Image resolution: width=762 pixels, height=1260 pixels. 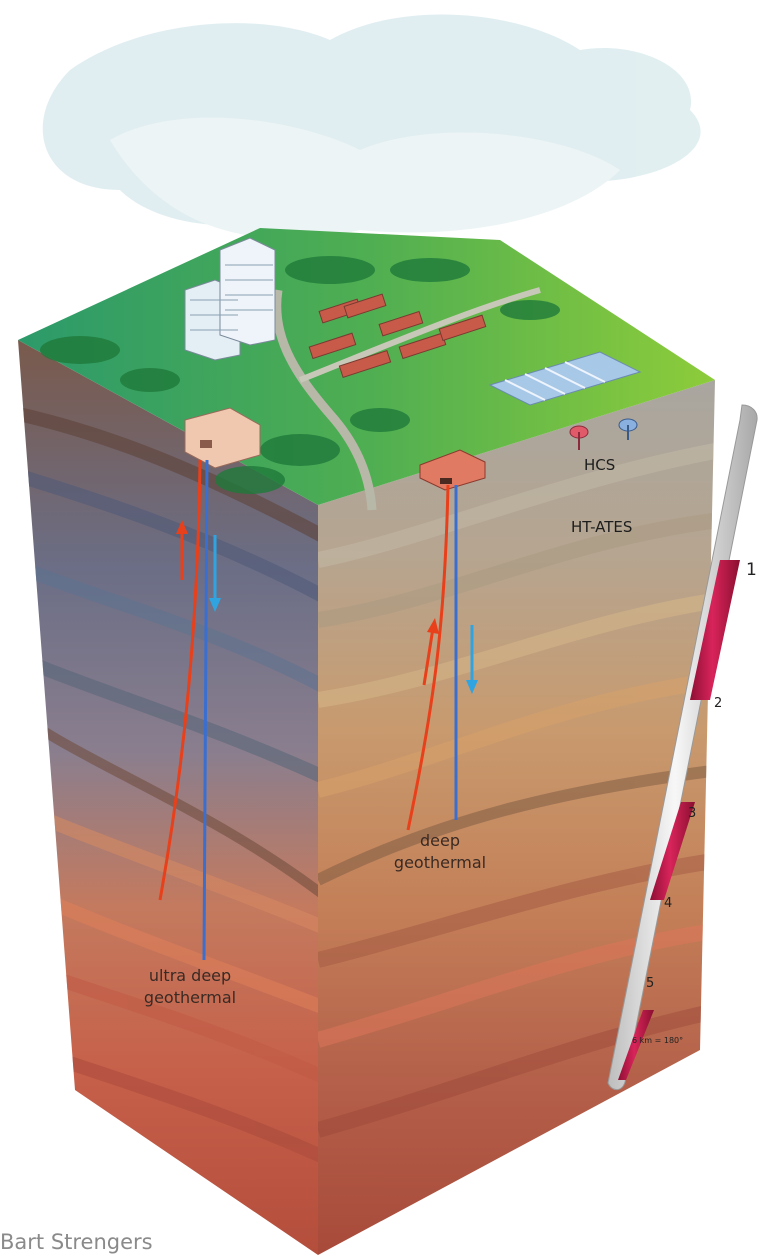 I want to click on deep-label-line2: geothermal, so click(x=440, y=862).